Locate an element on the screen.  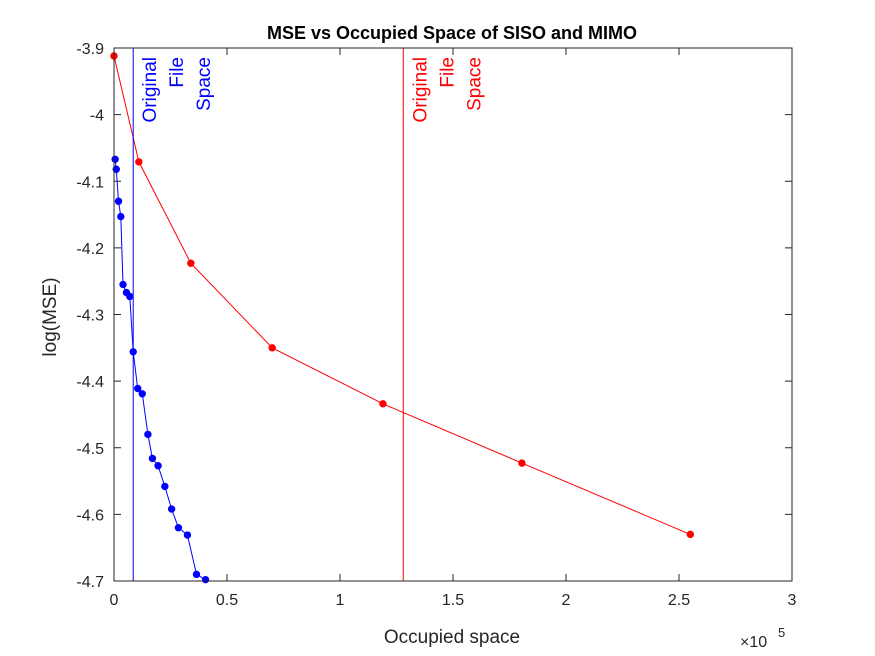
x-axis-label: Occupied space is located at coordinates (452, 637).